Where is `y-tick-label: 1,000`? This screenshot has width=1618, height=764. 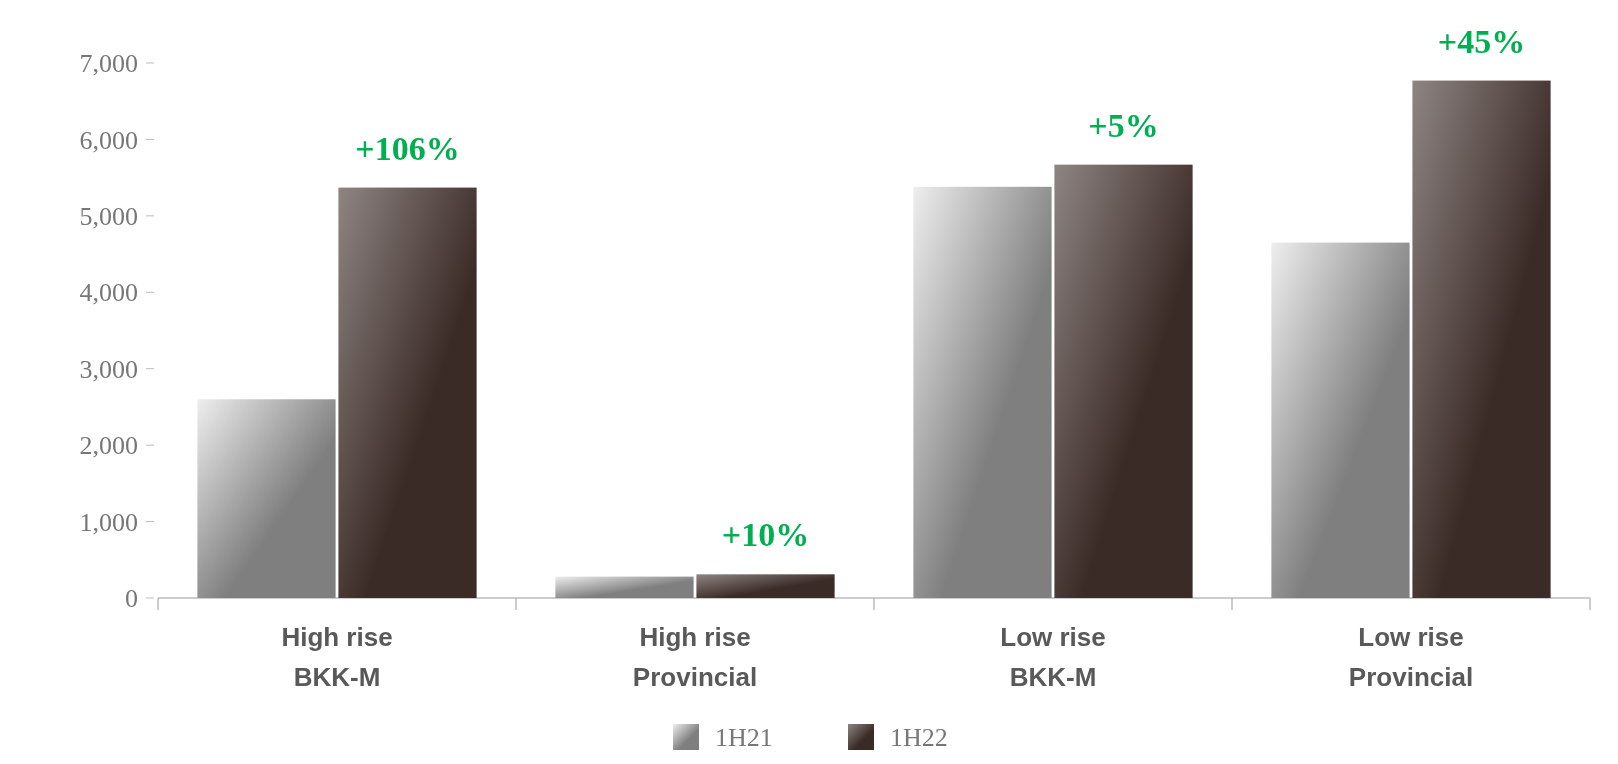
y-tick-label: 1,000 is located at coordinates (108, 522).